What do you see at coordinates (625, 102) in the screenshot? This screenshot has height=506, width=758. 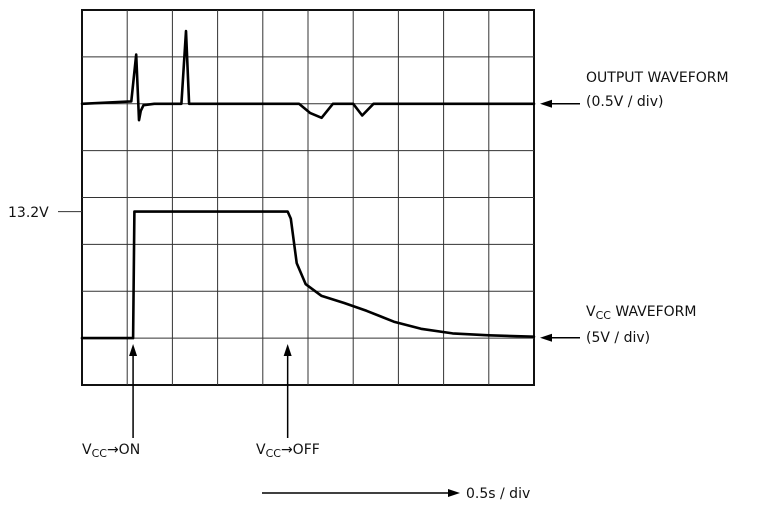 I see `output-scale-label: (0.5V / div)` at bounding box center [625, 102].